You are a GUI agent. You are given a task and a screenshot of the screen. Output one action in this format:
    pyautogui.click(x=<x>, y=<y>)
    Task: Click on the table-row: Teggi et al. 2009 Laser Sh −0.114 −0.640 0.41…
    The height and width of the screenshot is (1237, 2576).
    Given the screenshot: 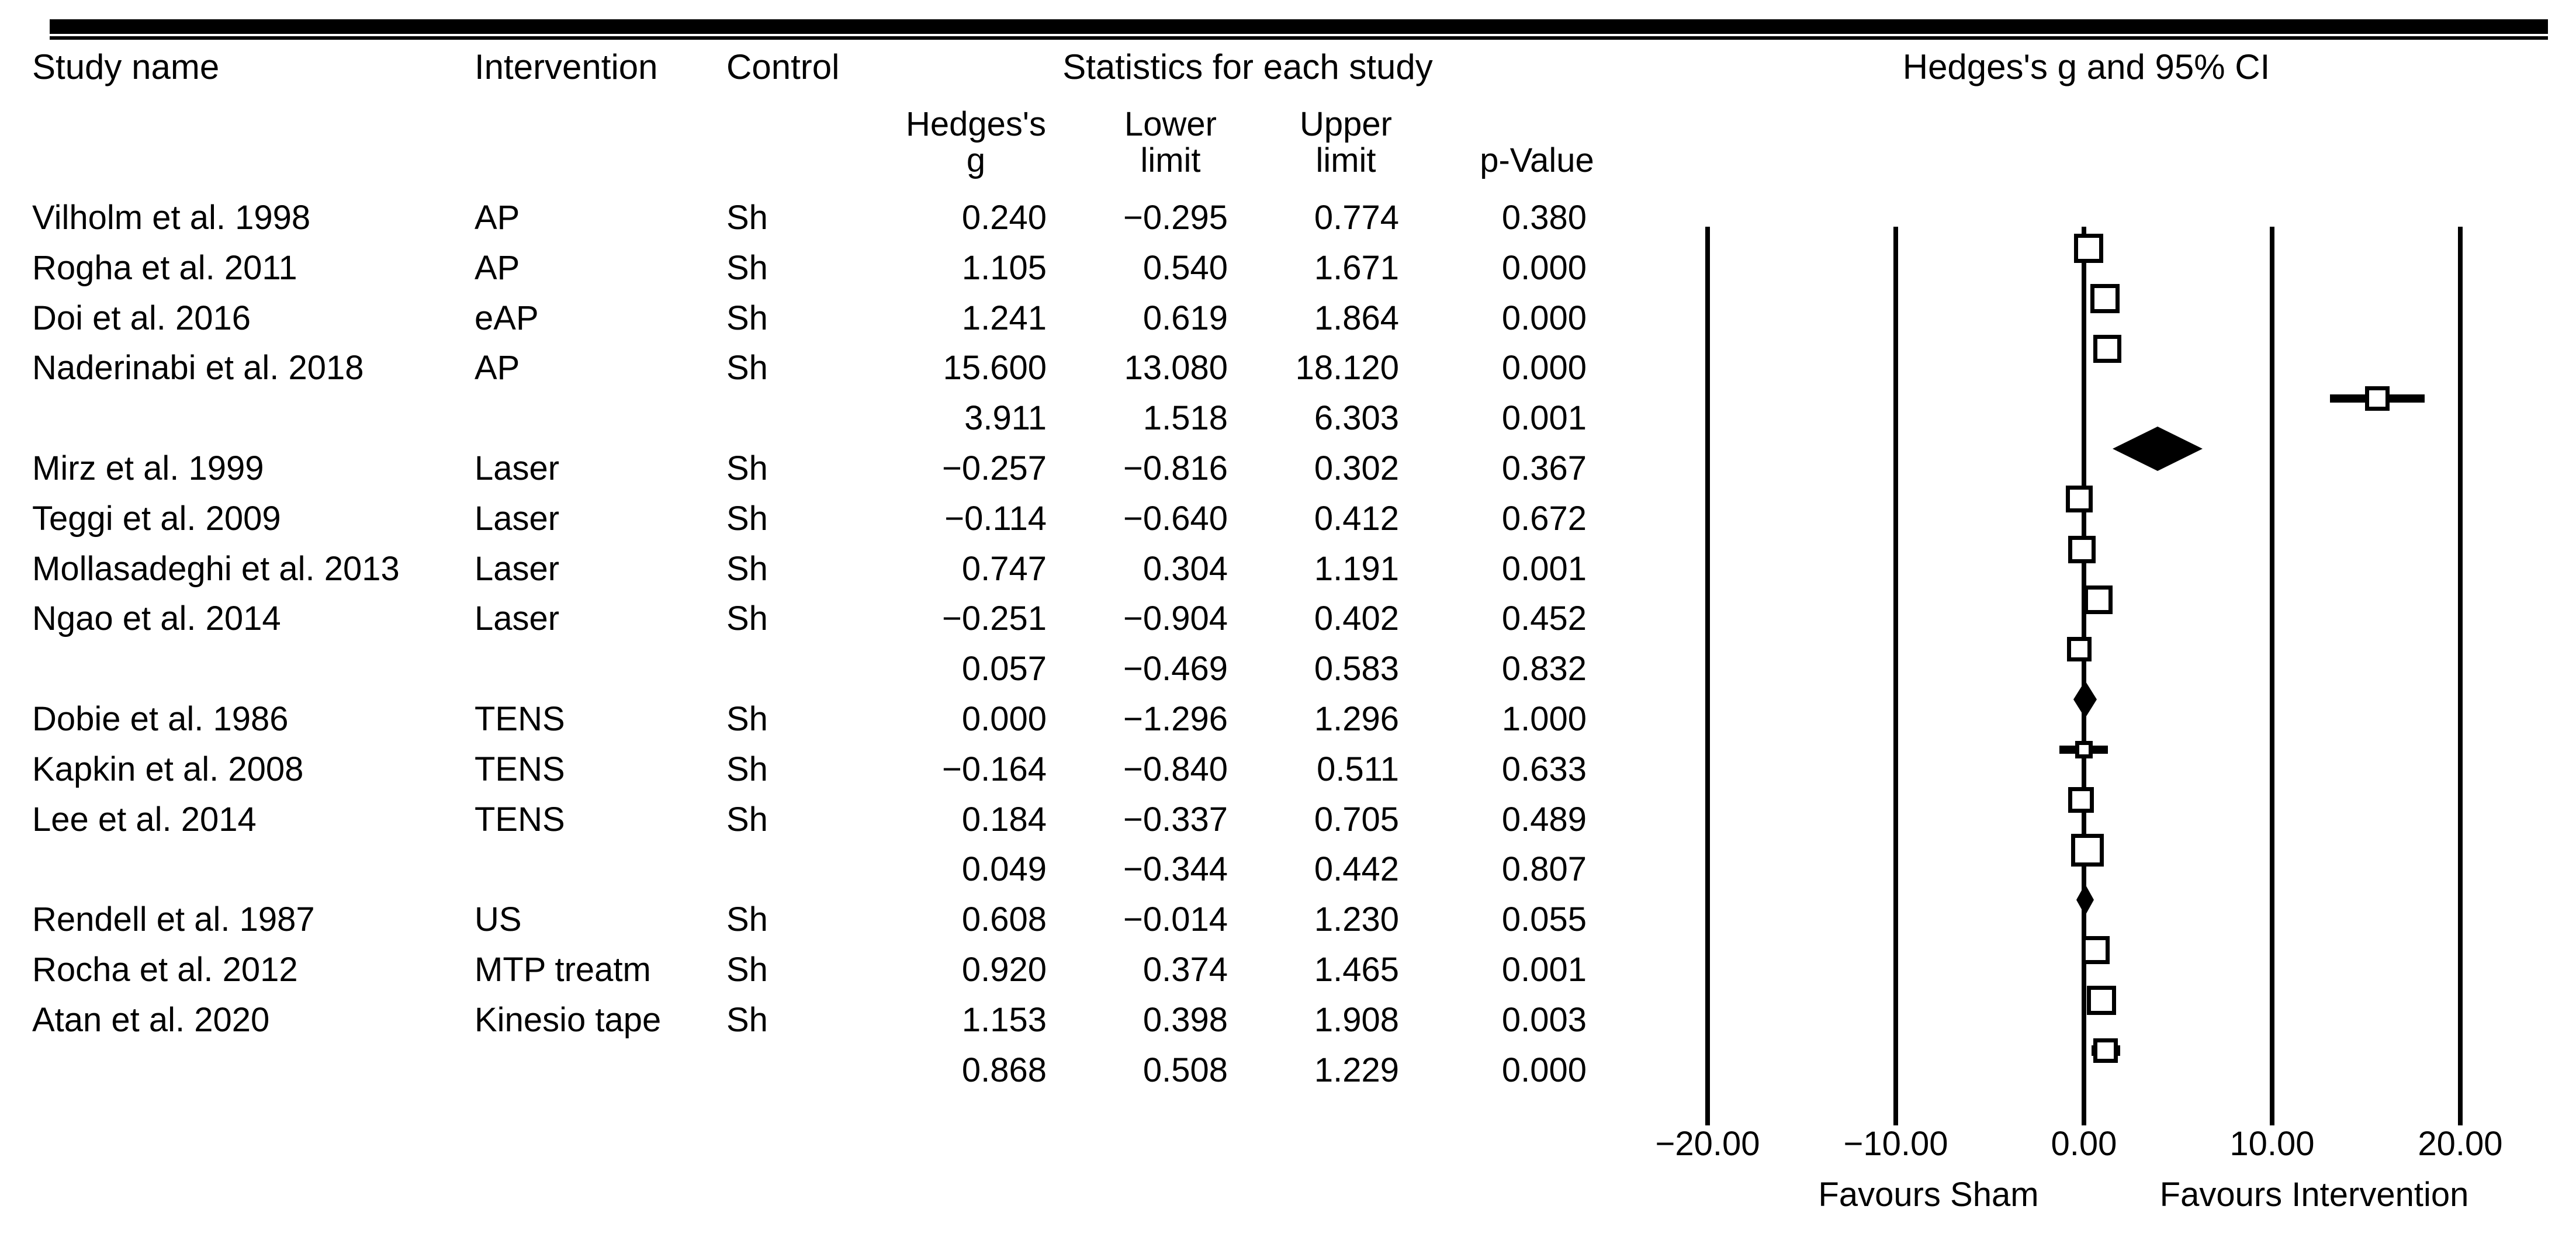 What is the action you would take?
    pyautogui.click(x=1288, y=519)
    